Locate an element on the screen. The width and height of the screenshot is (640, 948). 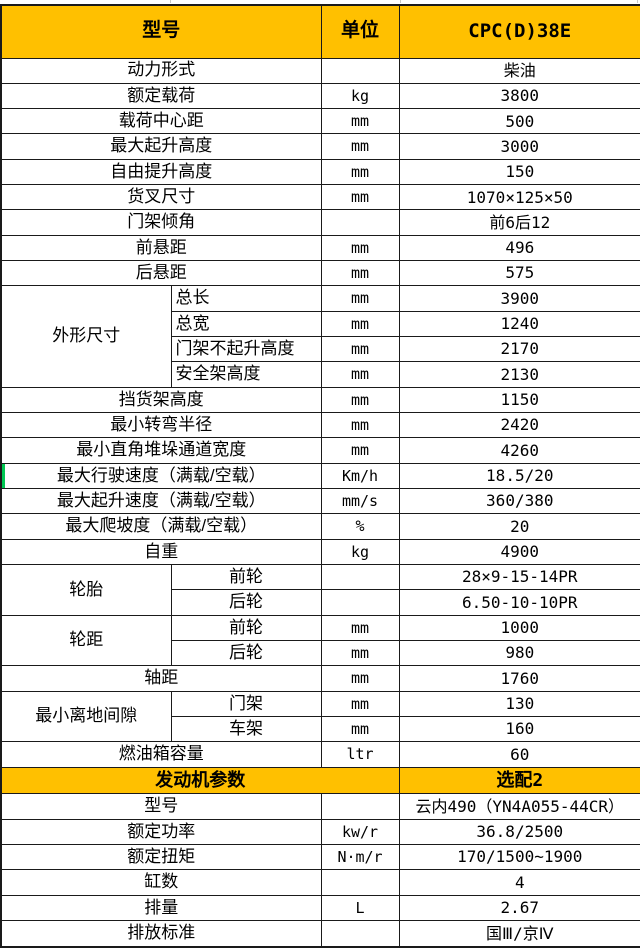
table-row: 门架倾角 前6后12 is located at coordinates (320, 222).